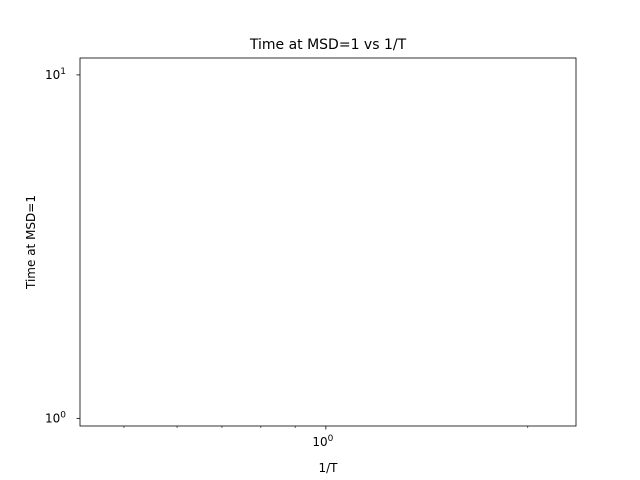  I want to click on y-axis-ticks: 100 101, so click(62, 246).